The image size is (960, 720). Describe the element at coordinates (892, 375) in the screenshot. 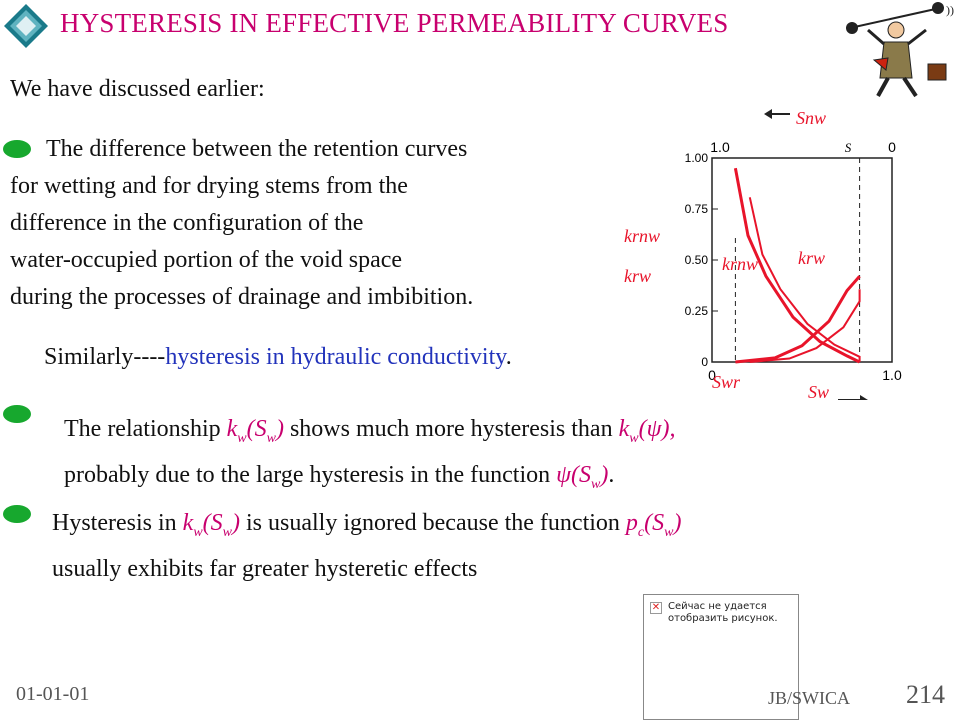

I see `x-tick-label: 1.0` at that location.